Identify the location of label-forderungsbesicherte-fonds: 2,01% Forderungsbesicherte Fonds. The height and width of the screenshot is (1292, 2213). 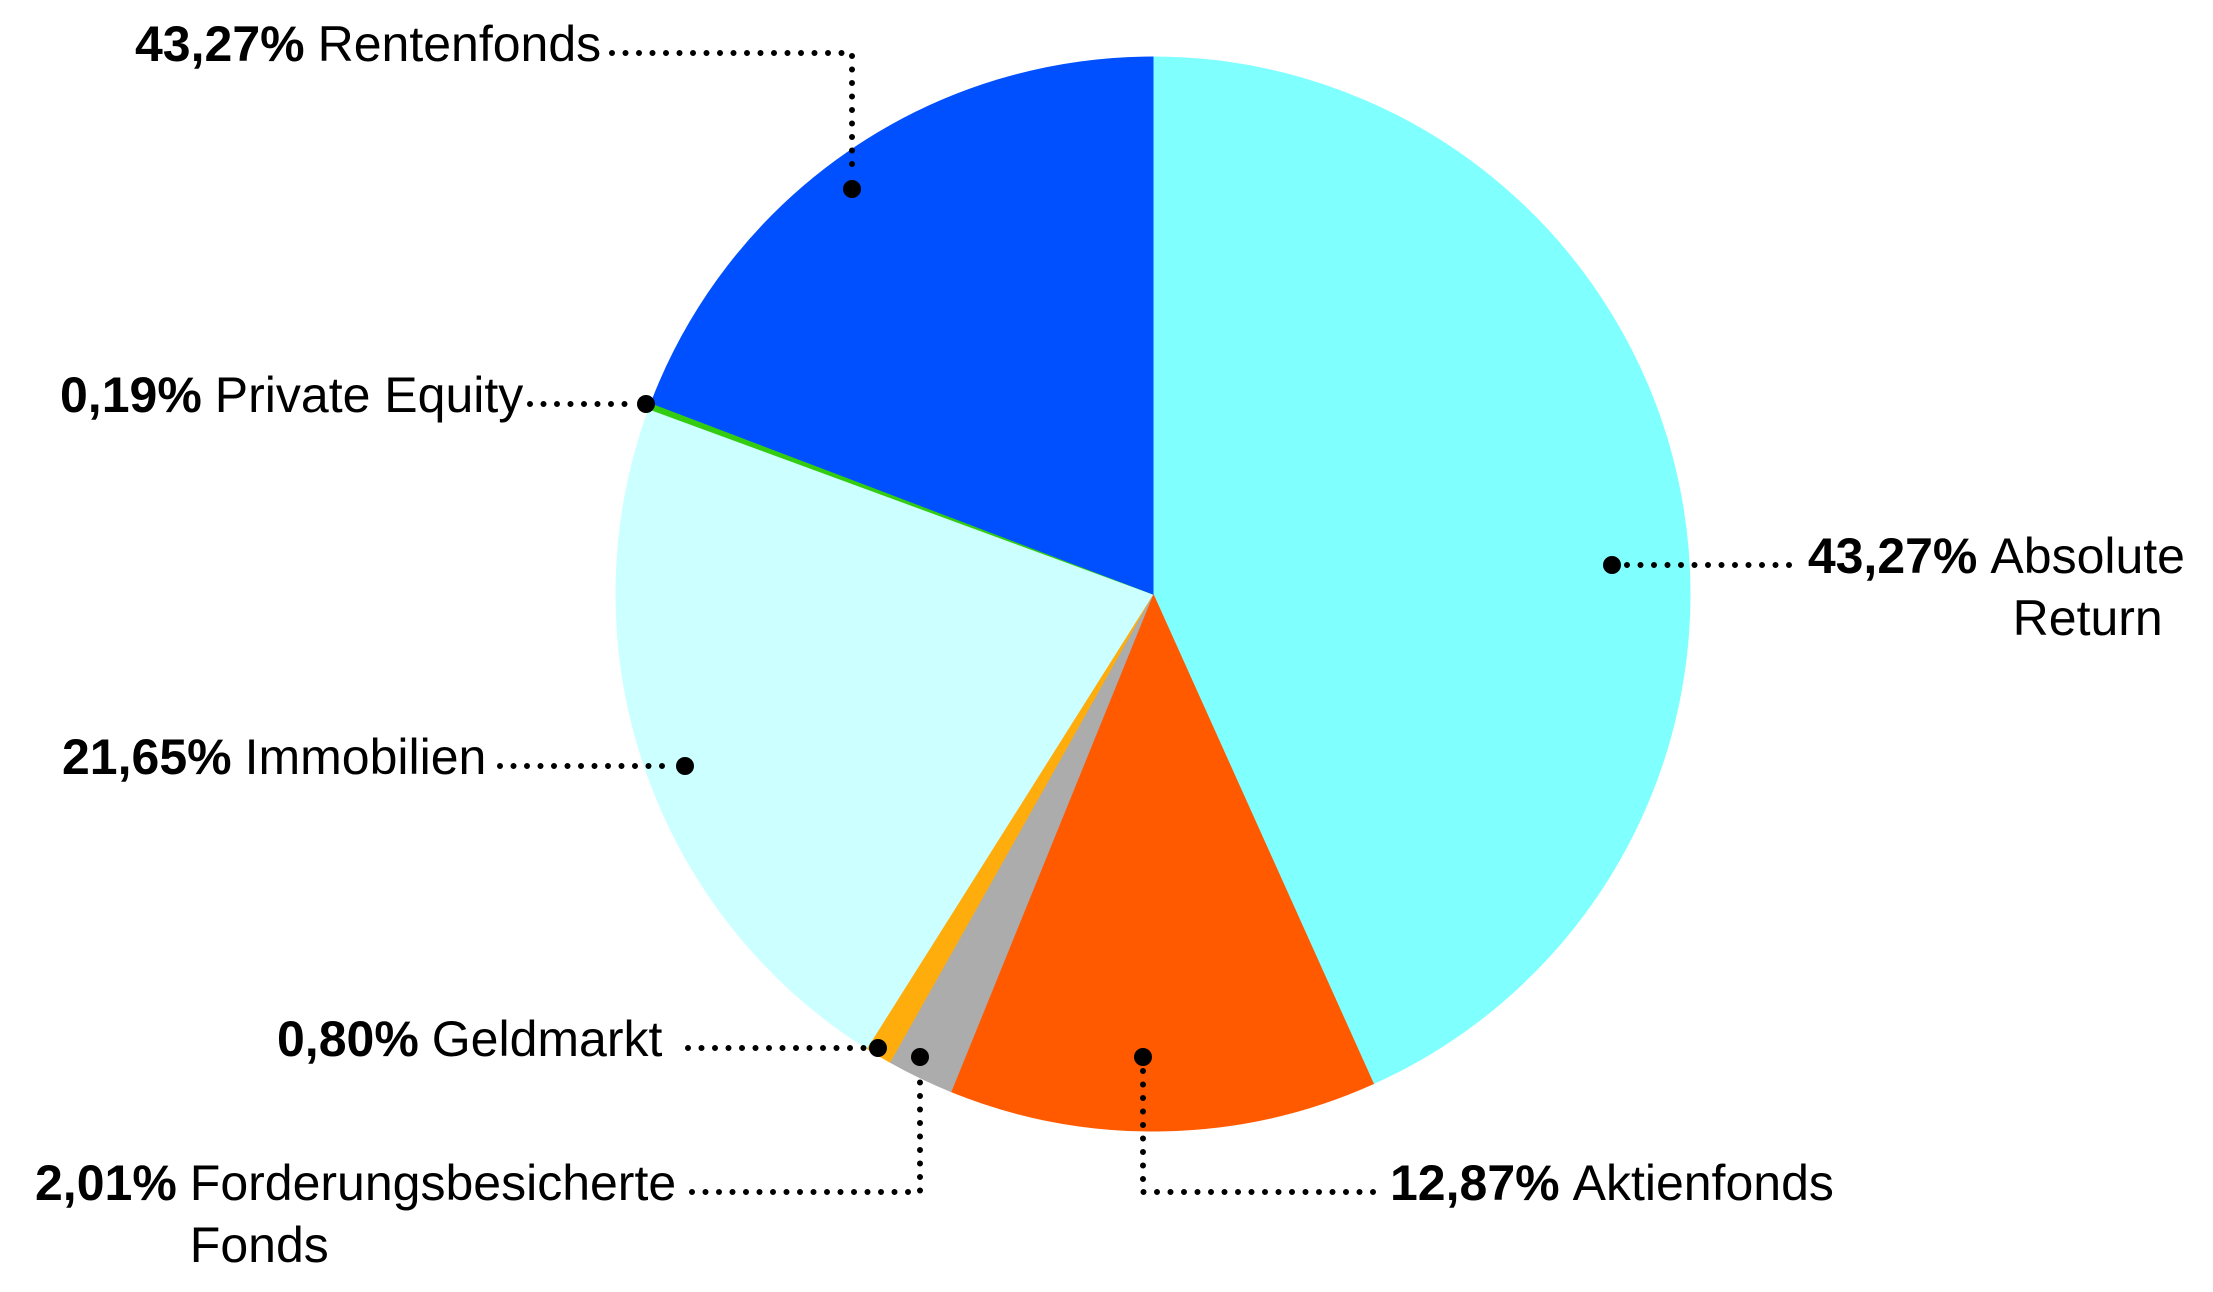
(355, 1214).